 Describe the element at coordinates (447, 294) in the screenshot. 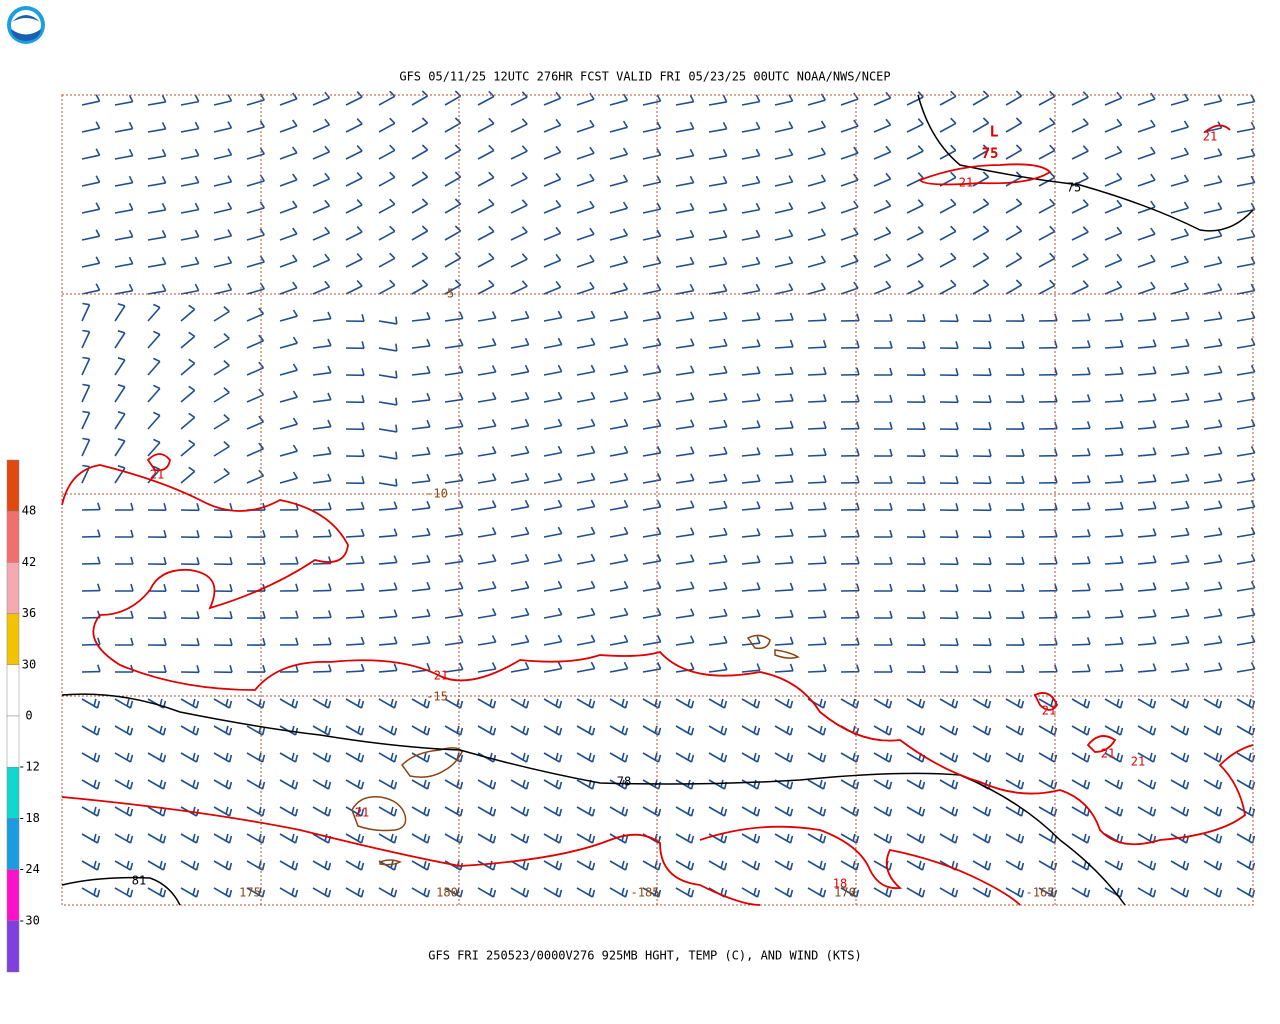

I see `lat-label: -5` at that location.